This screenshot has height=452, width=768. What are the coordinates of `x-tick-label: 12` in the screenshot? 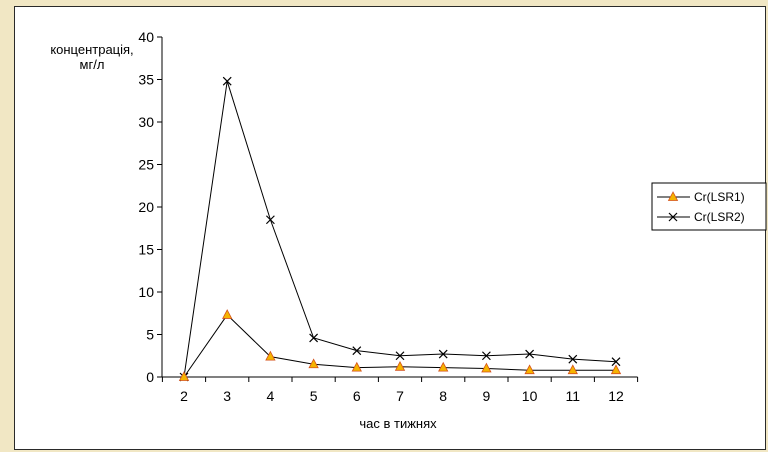 It's located at (616, 396).